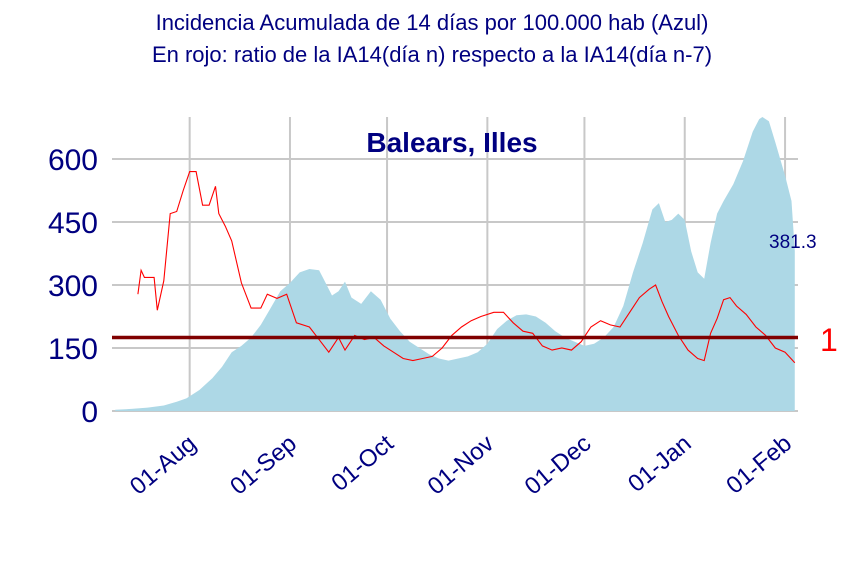 The height and width of the screenshot is (576, 864). Describe the element at coordinates (73, 349) in the screenshot. I see `y-tick-label: 150` at that location.